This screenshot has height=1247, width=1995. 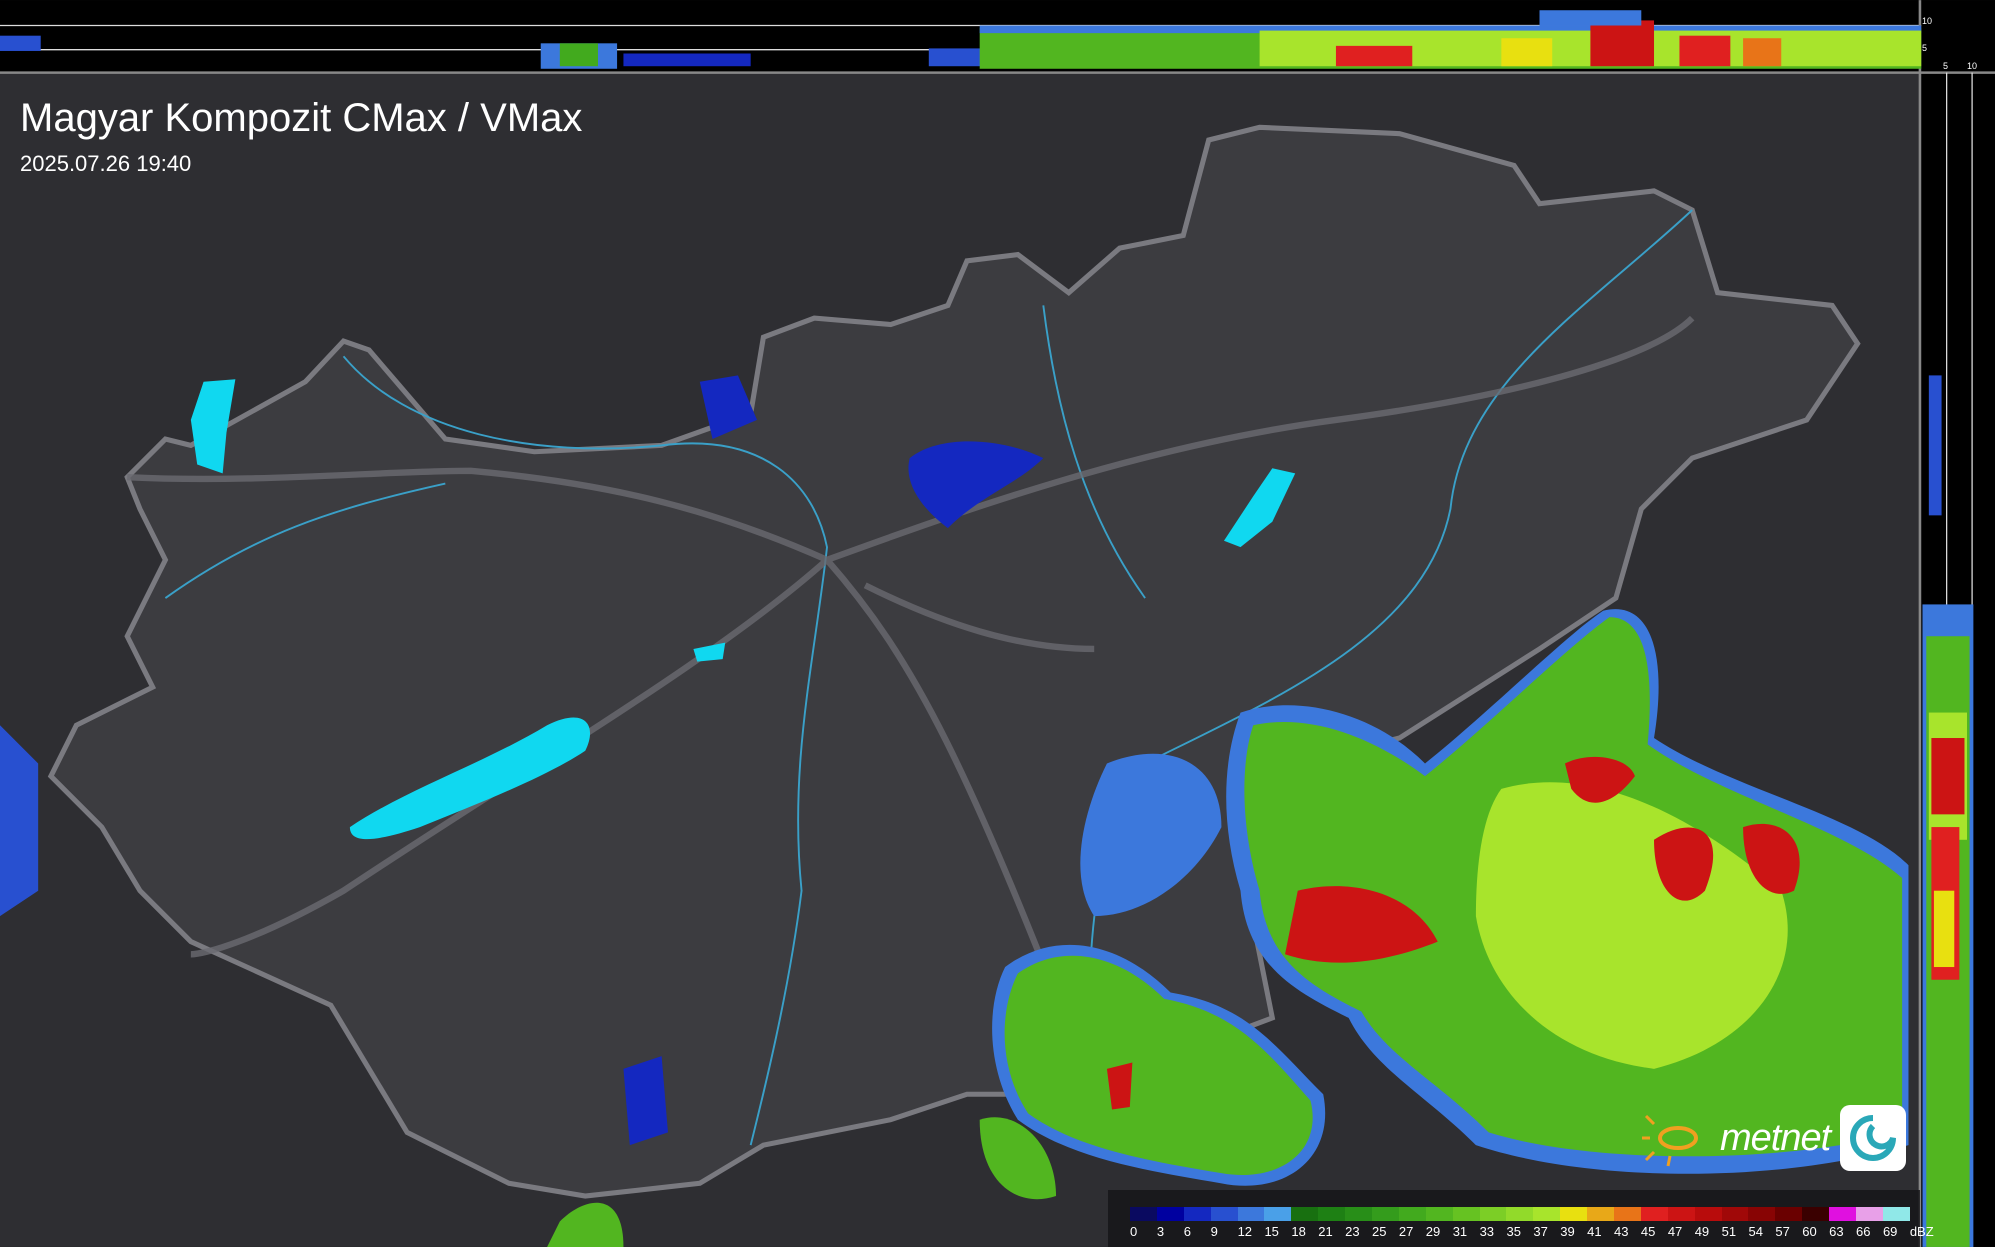 What do you see at coordinates (1433, 1231) in the screenshot?
I see `legend-label: 29` at bounding box center [1433, 1231].